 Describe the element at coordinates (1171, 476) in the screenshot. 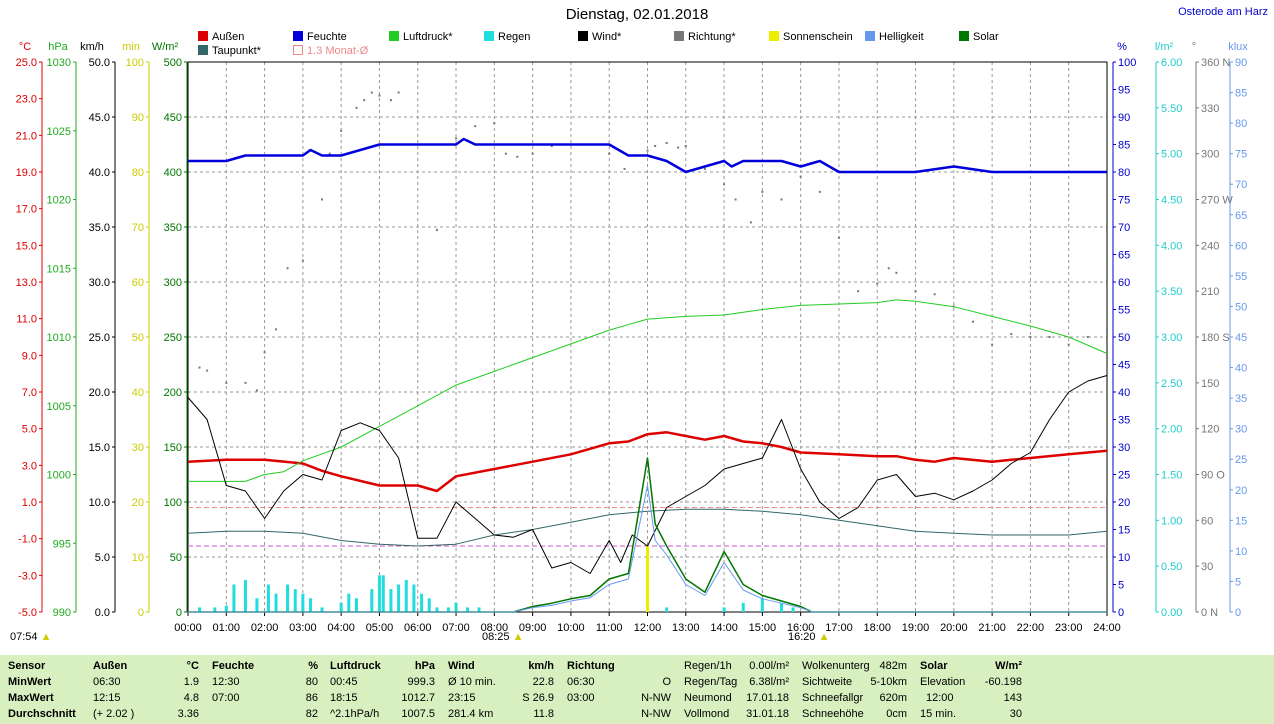

I see `y-tick-label-rain: 1.50` at that location.